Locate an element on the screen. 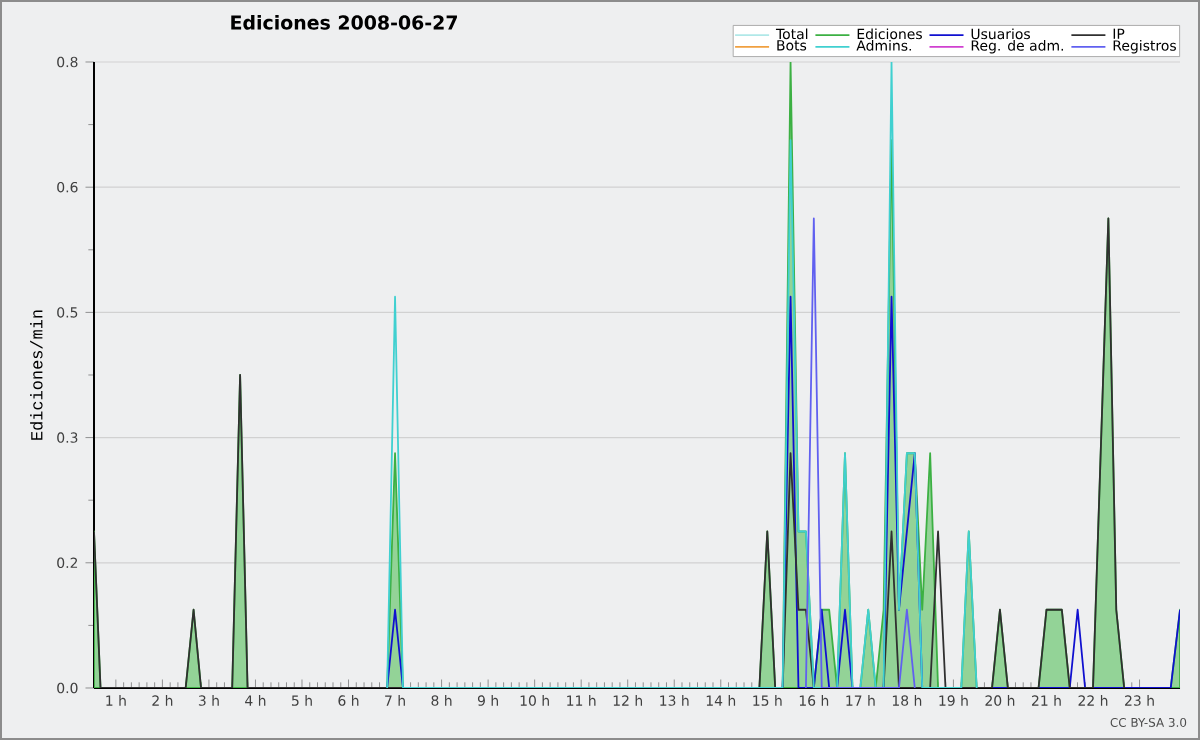 The image size is (1200, 740). y-axis-title: Ediciones/min is located at coordinates (36, 375).